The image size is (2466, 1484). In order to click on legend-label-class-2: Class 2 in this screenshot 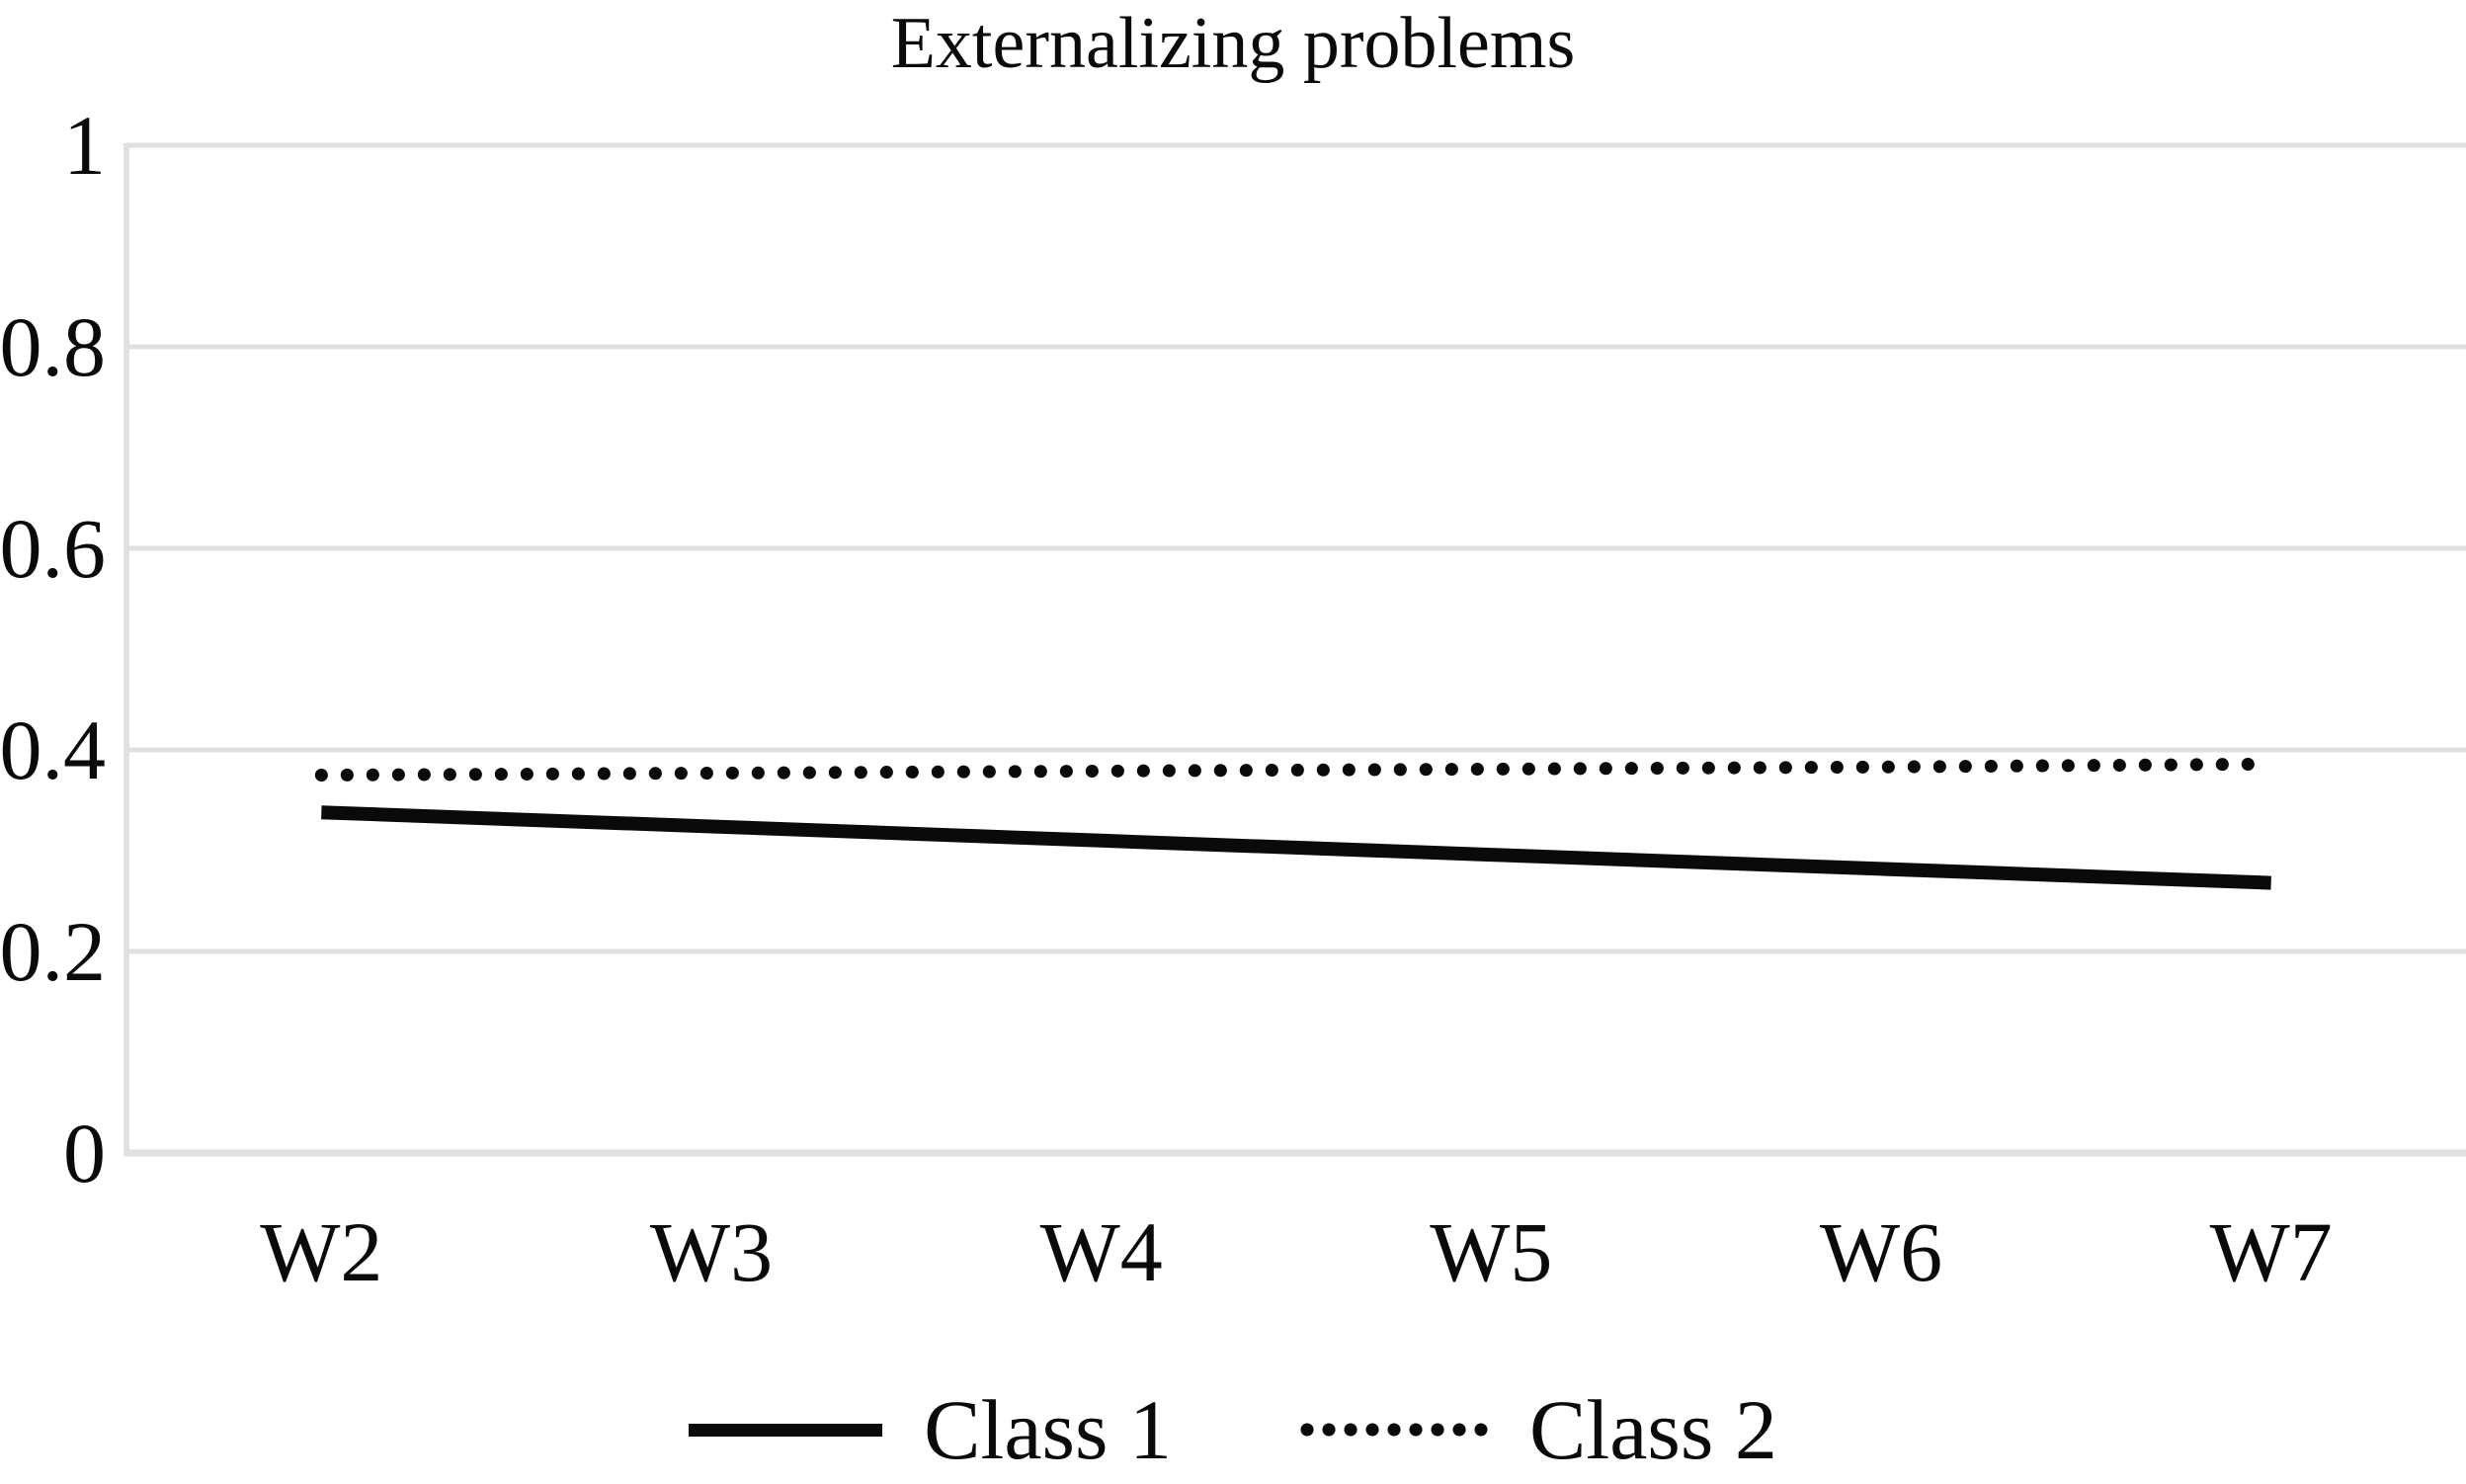, I will do `click(1653, 1429)`.